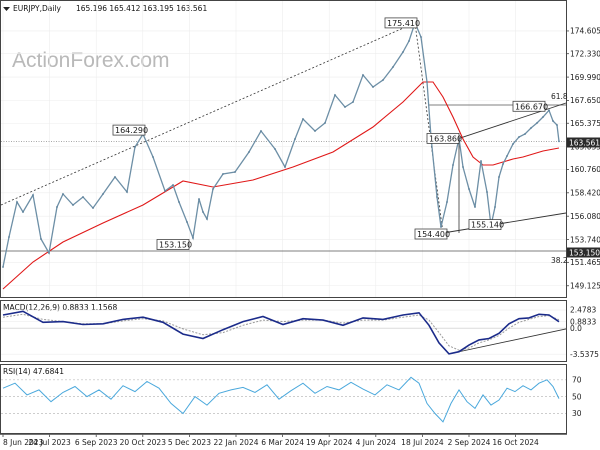  Describe the element at coordinates (281, 332) in the screenshot. I see `macd-signal-line` at that location.